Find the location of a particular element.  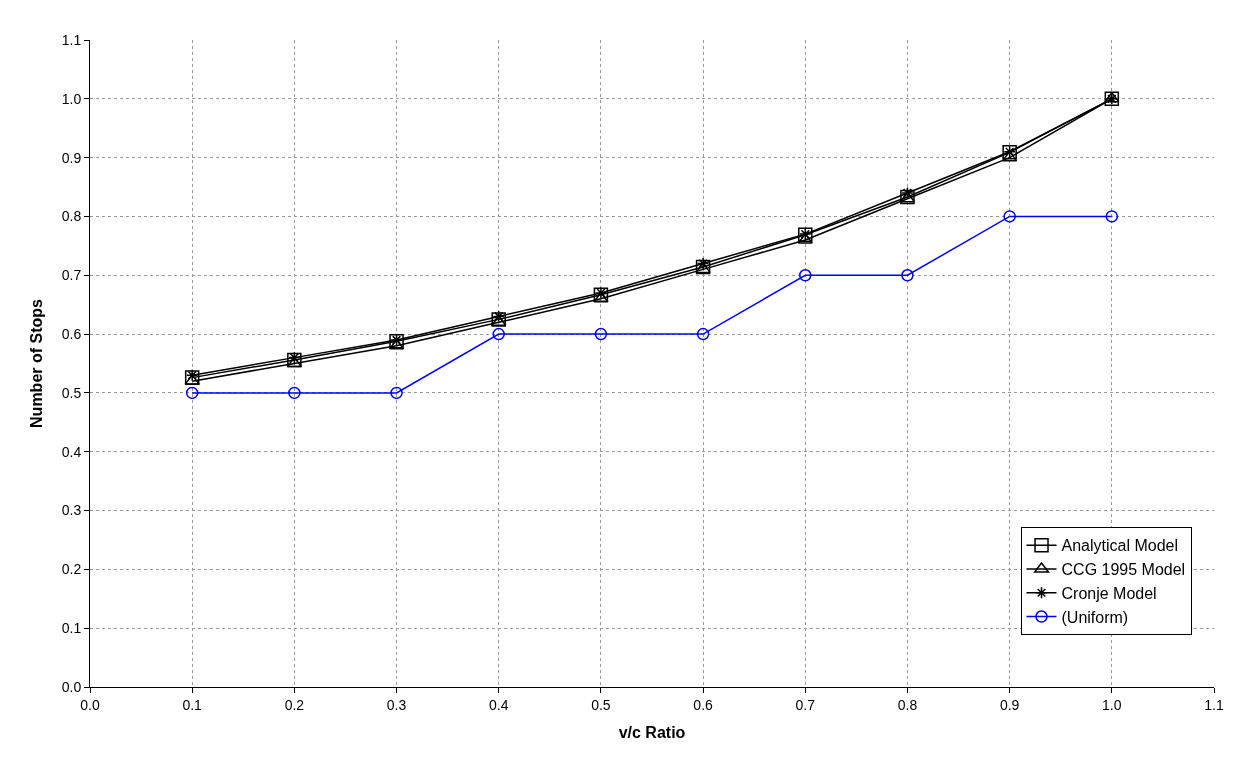

y-tick-label: 0.6 is located at coordinates (71, 333).